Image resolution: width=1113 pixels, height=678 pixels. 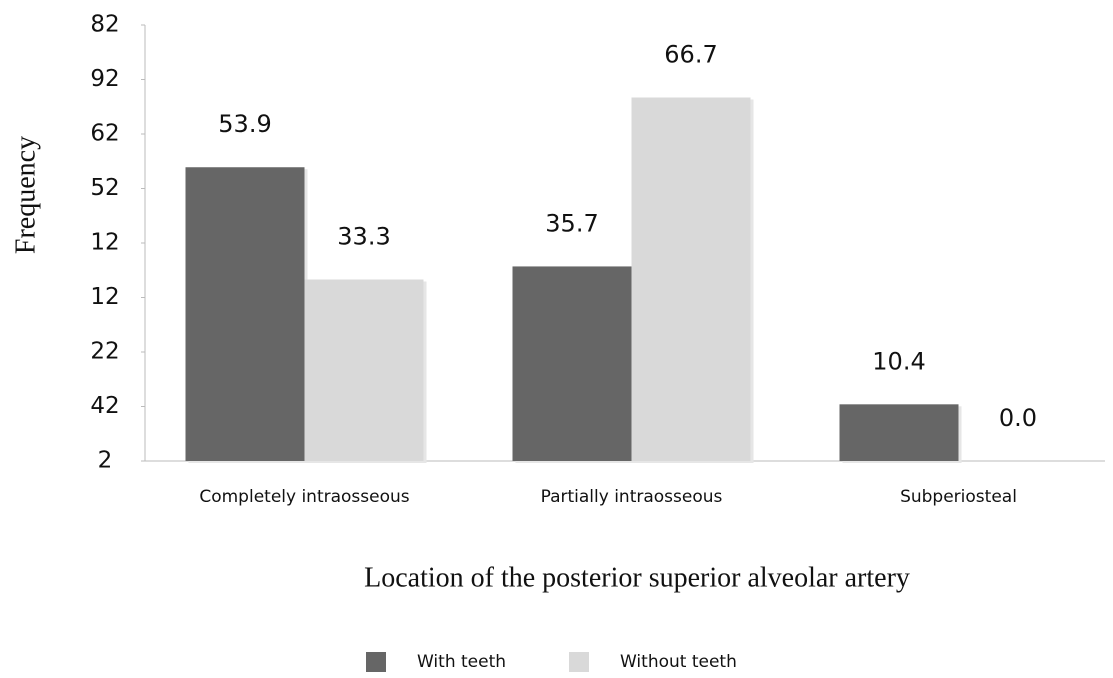 I want to click on value-label: 35.7, so click(x=571, y=223).